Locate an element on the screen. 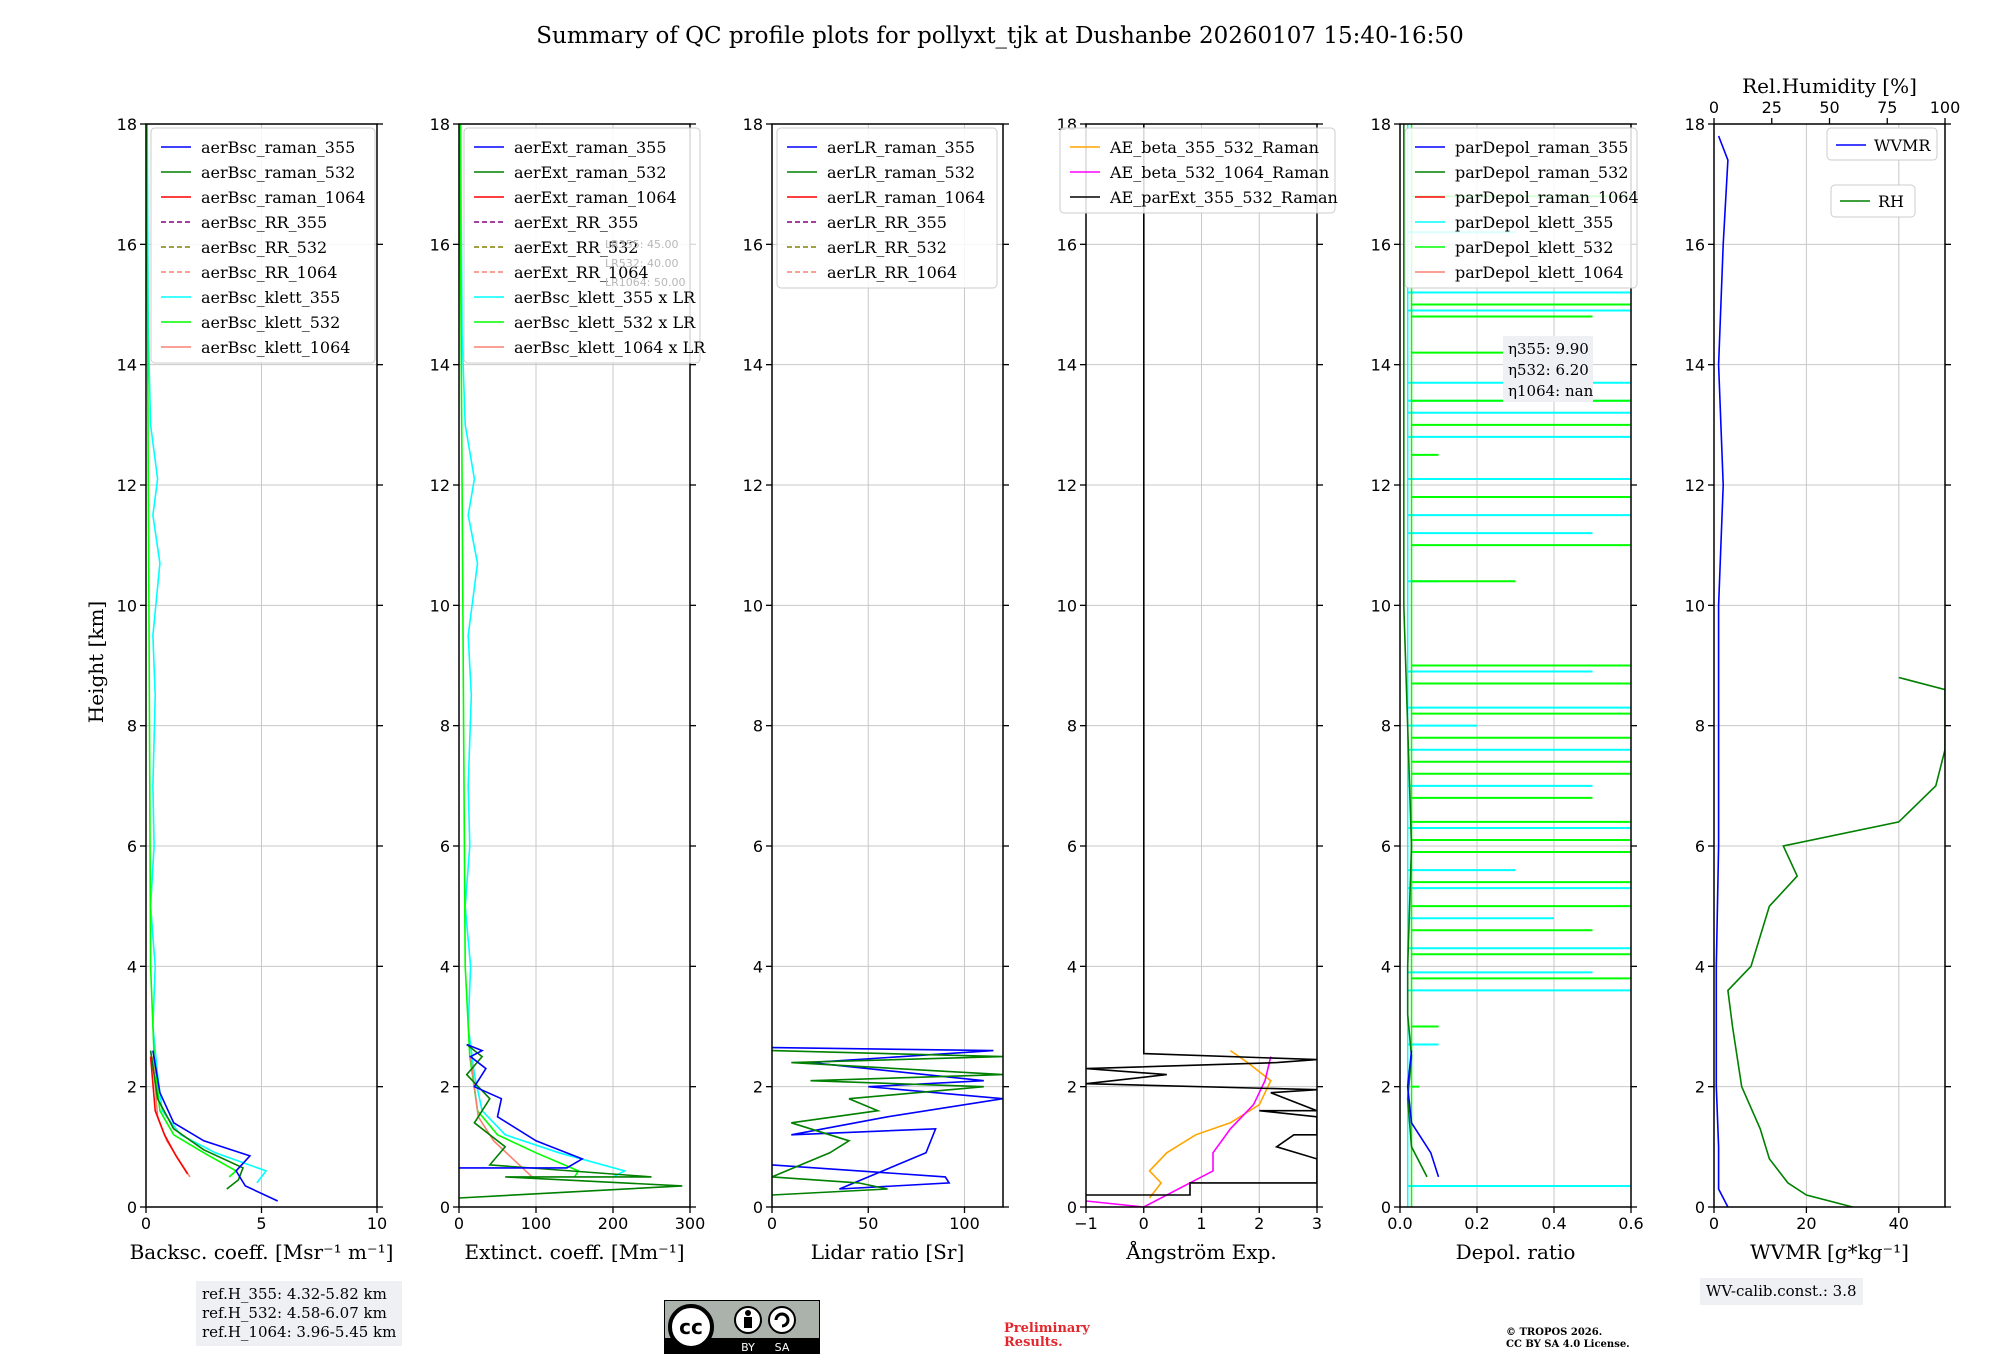 The height and width of the screenshot is (1360, 2000). x-tick-label: 20 is located at coordinates (1806, 1223).